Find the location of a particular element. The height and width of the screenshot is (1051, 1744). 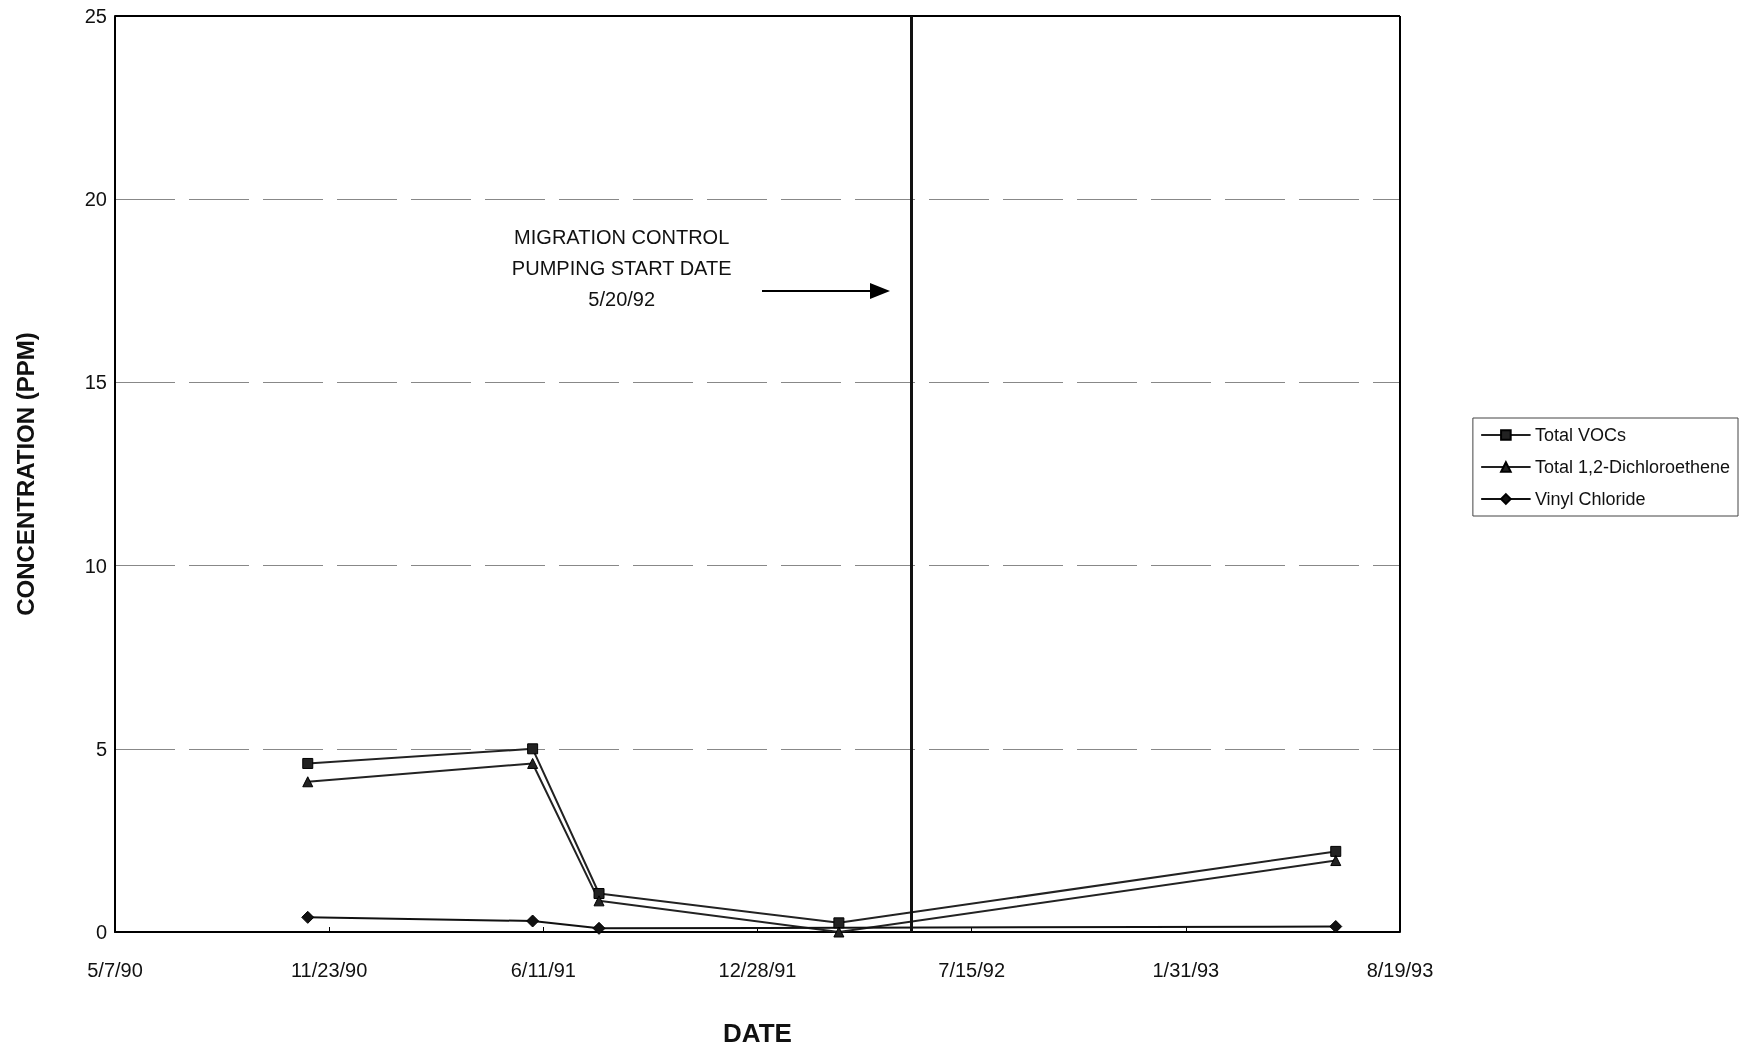

y-tick-label: 0 is located at coordinates (101, 932).